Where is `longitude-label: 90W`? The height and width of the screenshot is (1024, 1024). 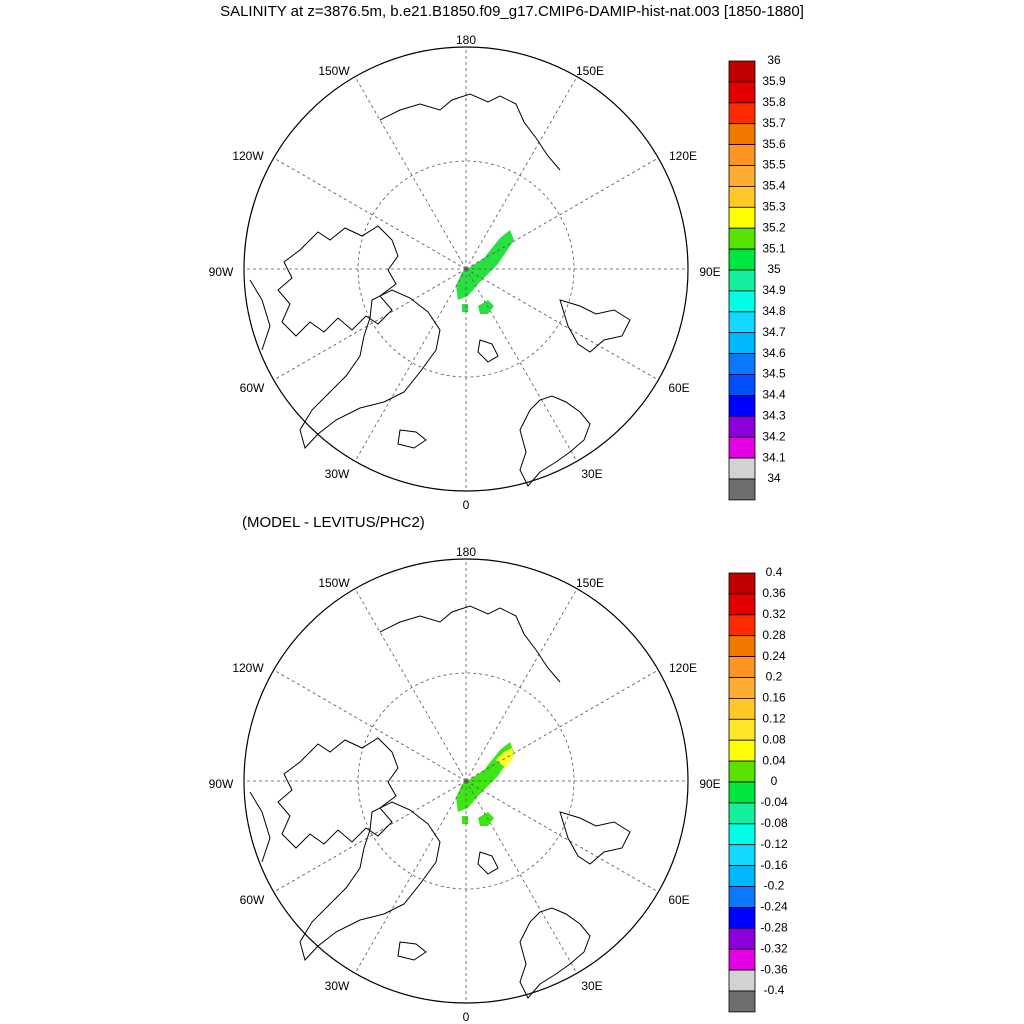
longitude-label: 90W is located at coordinates (221, 784).